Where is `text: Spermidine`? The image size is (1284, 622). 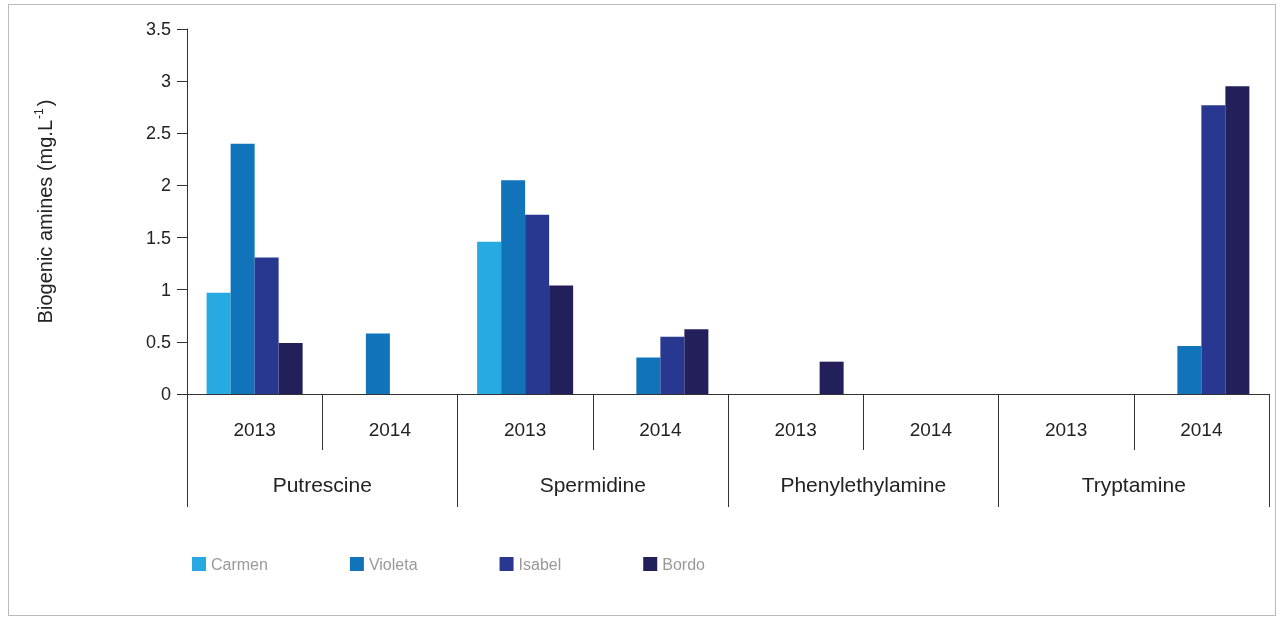
text: Spermidine is located at coordinates (592, 484).